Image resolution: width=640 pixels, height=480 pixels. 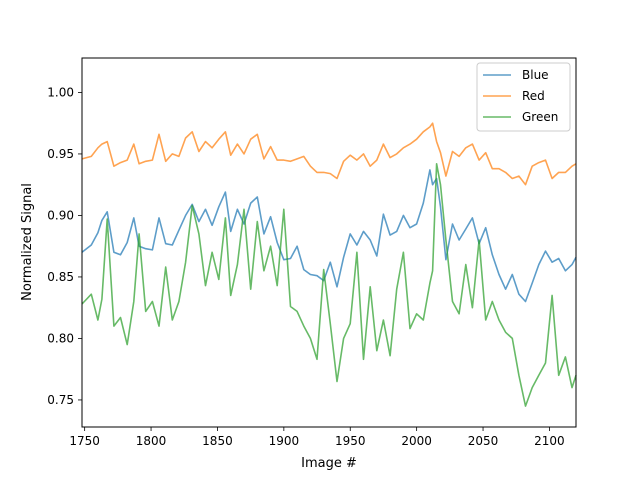 I want to click on y-tick-label: 0.85, so click(x=60, y=277).